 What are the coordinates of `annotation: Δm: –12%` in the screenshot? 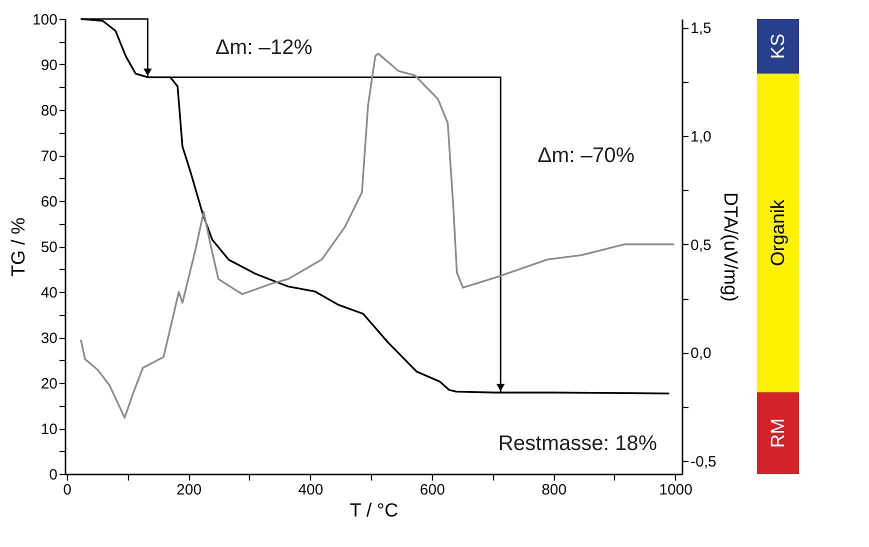 It's located at (264, 48).